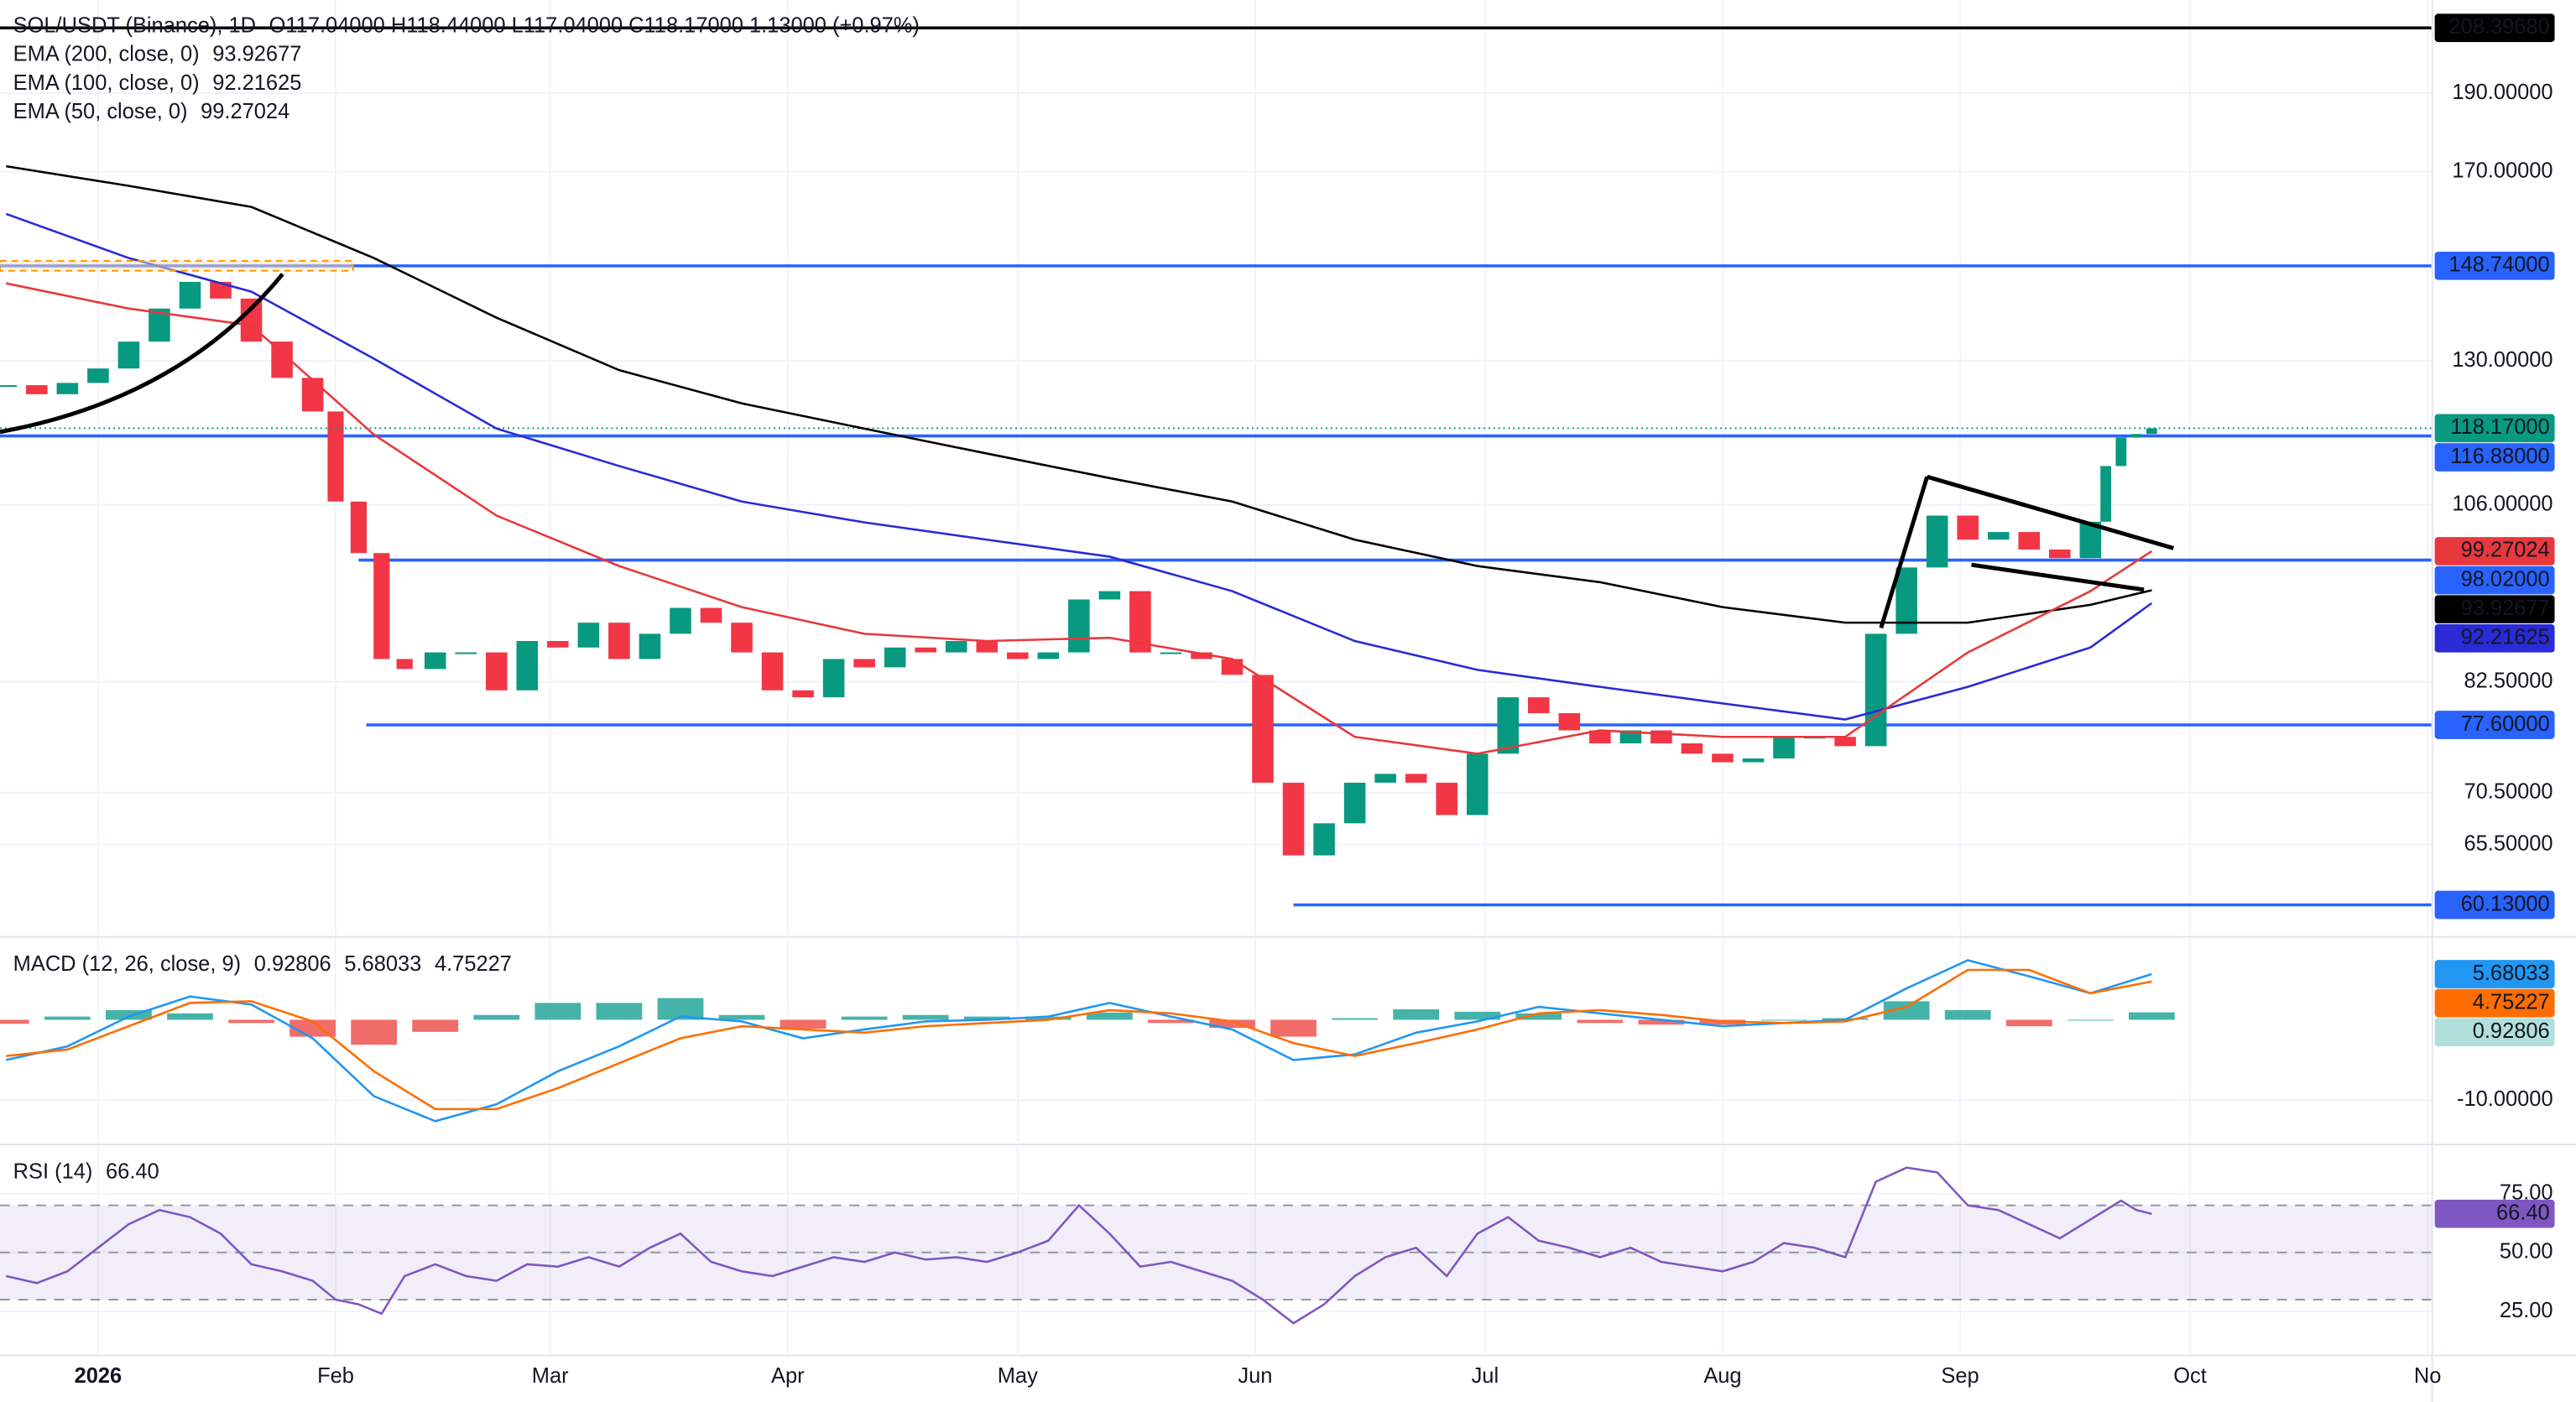  I want to click on y-tick-label: 106.00000, so click(2502, 503).